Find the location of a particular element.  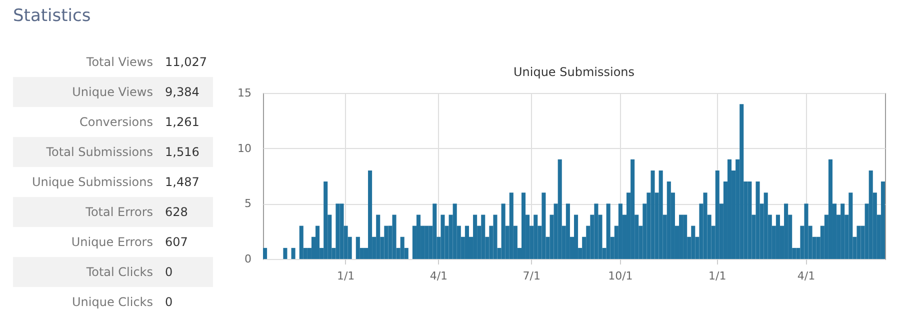

category-label: Total Errors is located at coordinates (118, 212).